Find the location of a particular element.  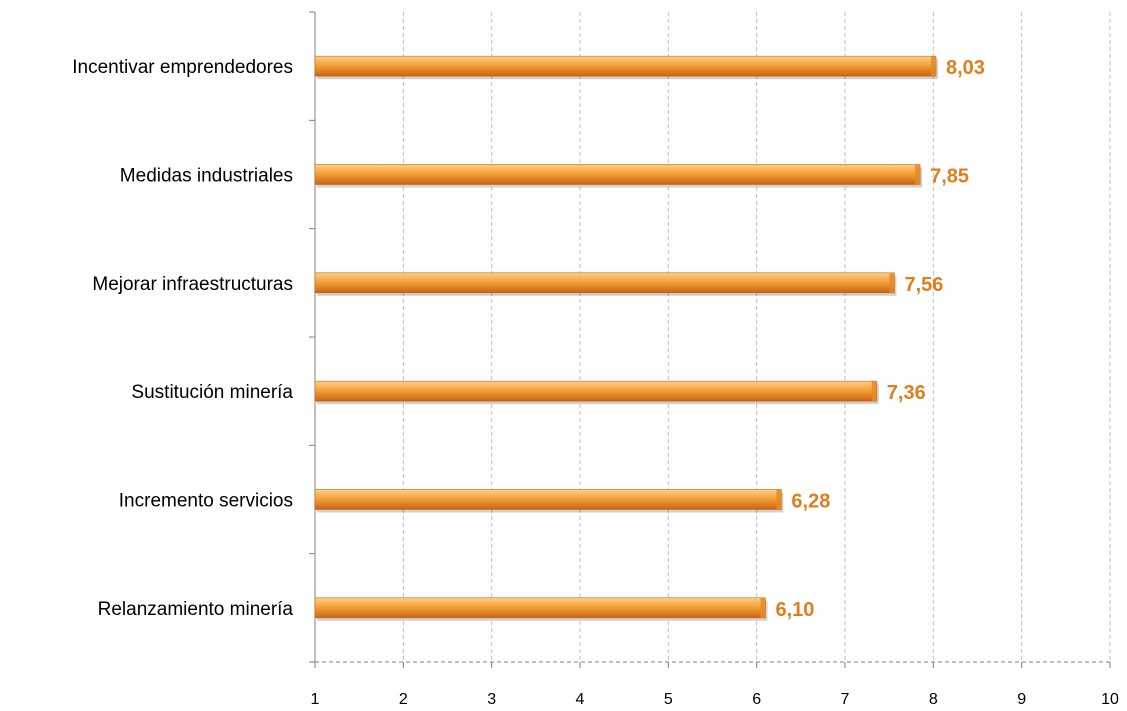

x-tick-label: 3 is located at coordinates (491, 699).